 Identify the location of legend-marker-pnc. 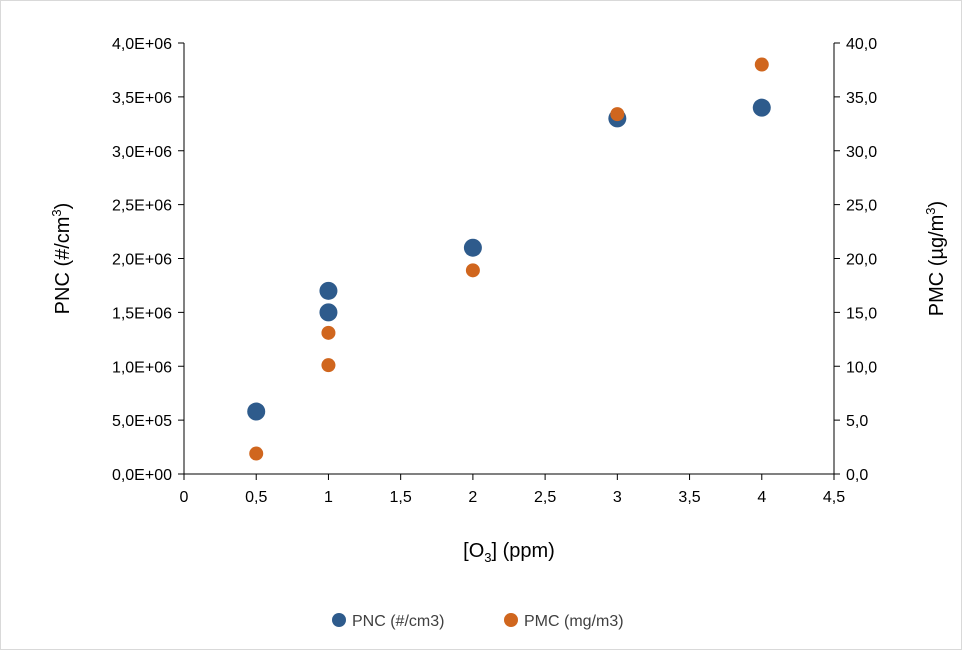
(339, 620).